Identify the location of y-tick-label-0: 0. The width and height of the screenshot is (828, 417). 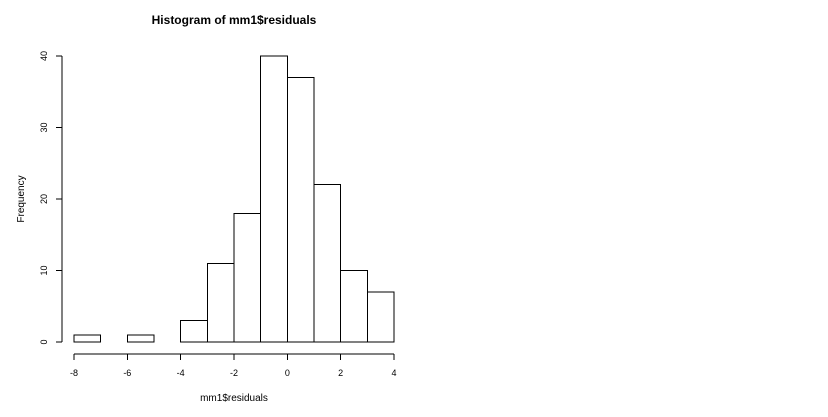
(44, 341).